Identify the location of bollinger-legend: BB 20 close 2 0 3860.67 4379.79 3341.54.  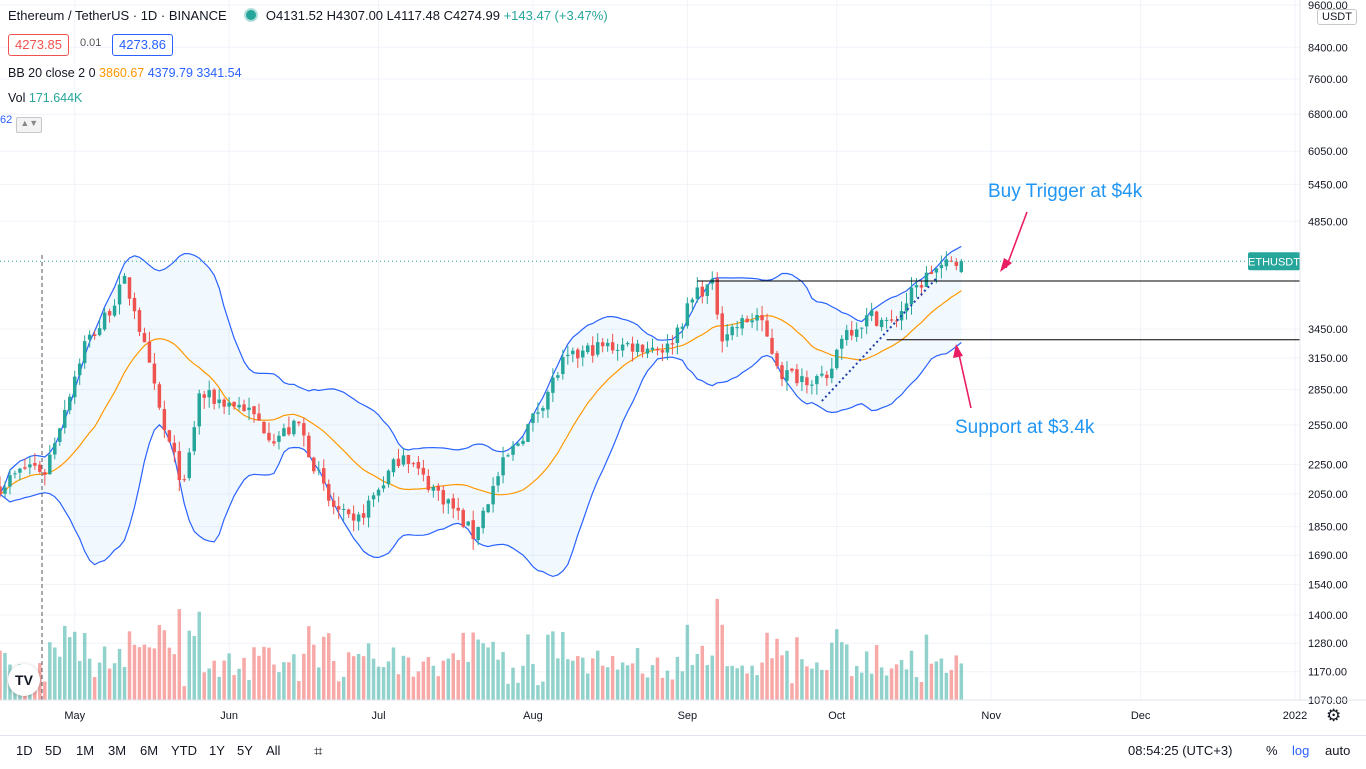
(125, 73).